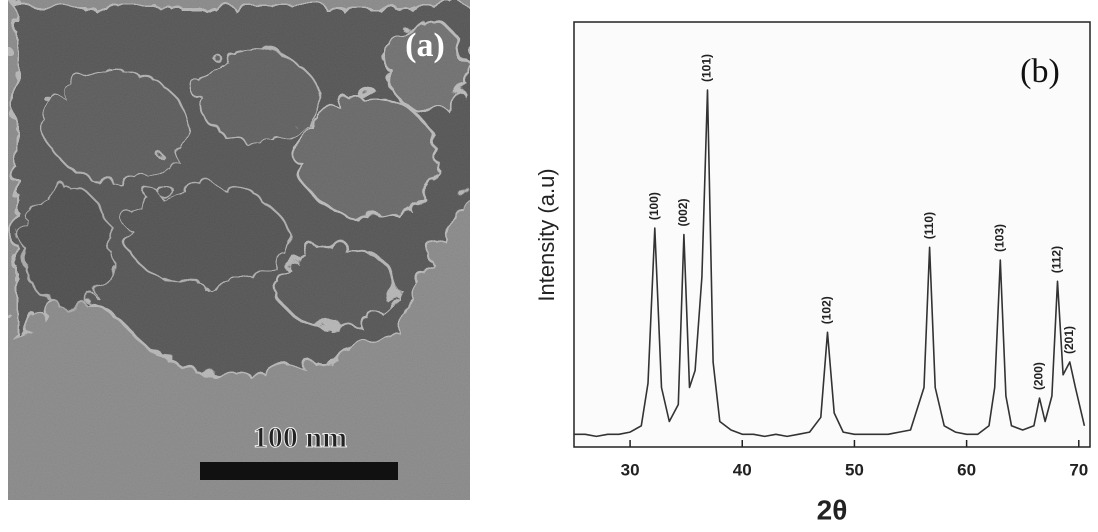  I want to click on peak-label: (112), so click(1057, 259).